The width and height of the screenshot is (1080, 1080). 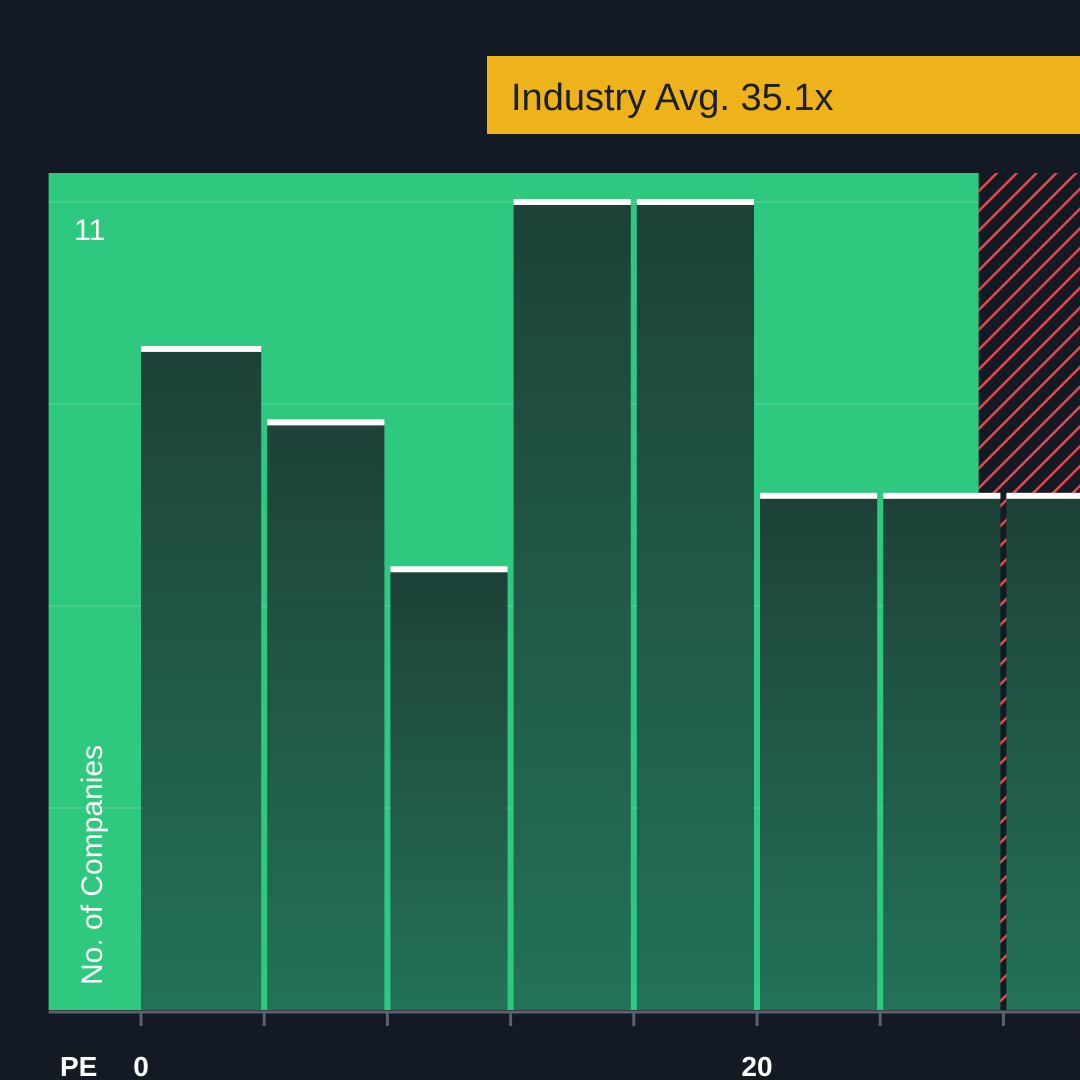 I want to click on x-tick-label: 20, so click(x=756, y=1065).